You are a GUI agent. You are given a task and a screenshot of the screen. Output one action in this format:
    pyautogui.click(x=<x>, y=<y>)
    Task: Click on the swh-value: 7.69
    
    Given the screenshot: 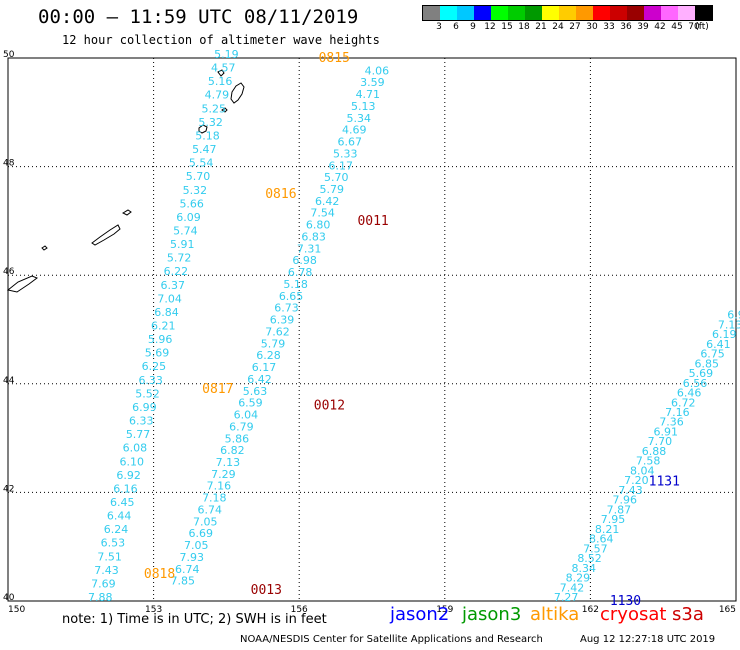 What is the action you would take?
    pyautogui.click(x=103, y=583)
    